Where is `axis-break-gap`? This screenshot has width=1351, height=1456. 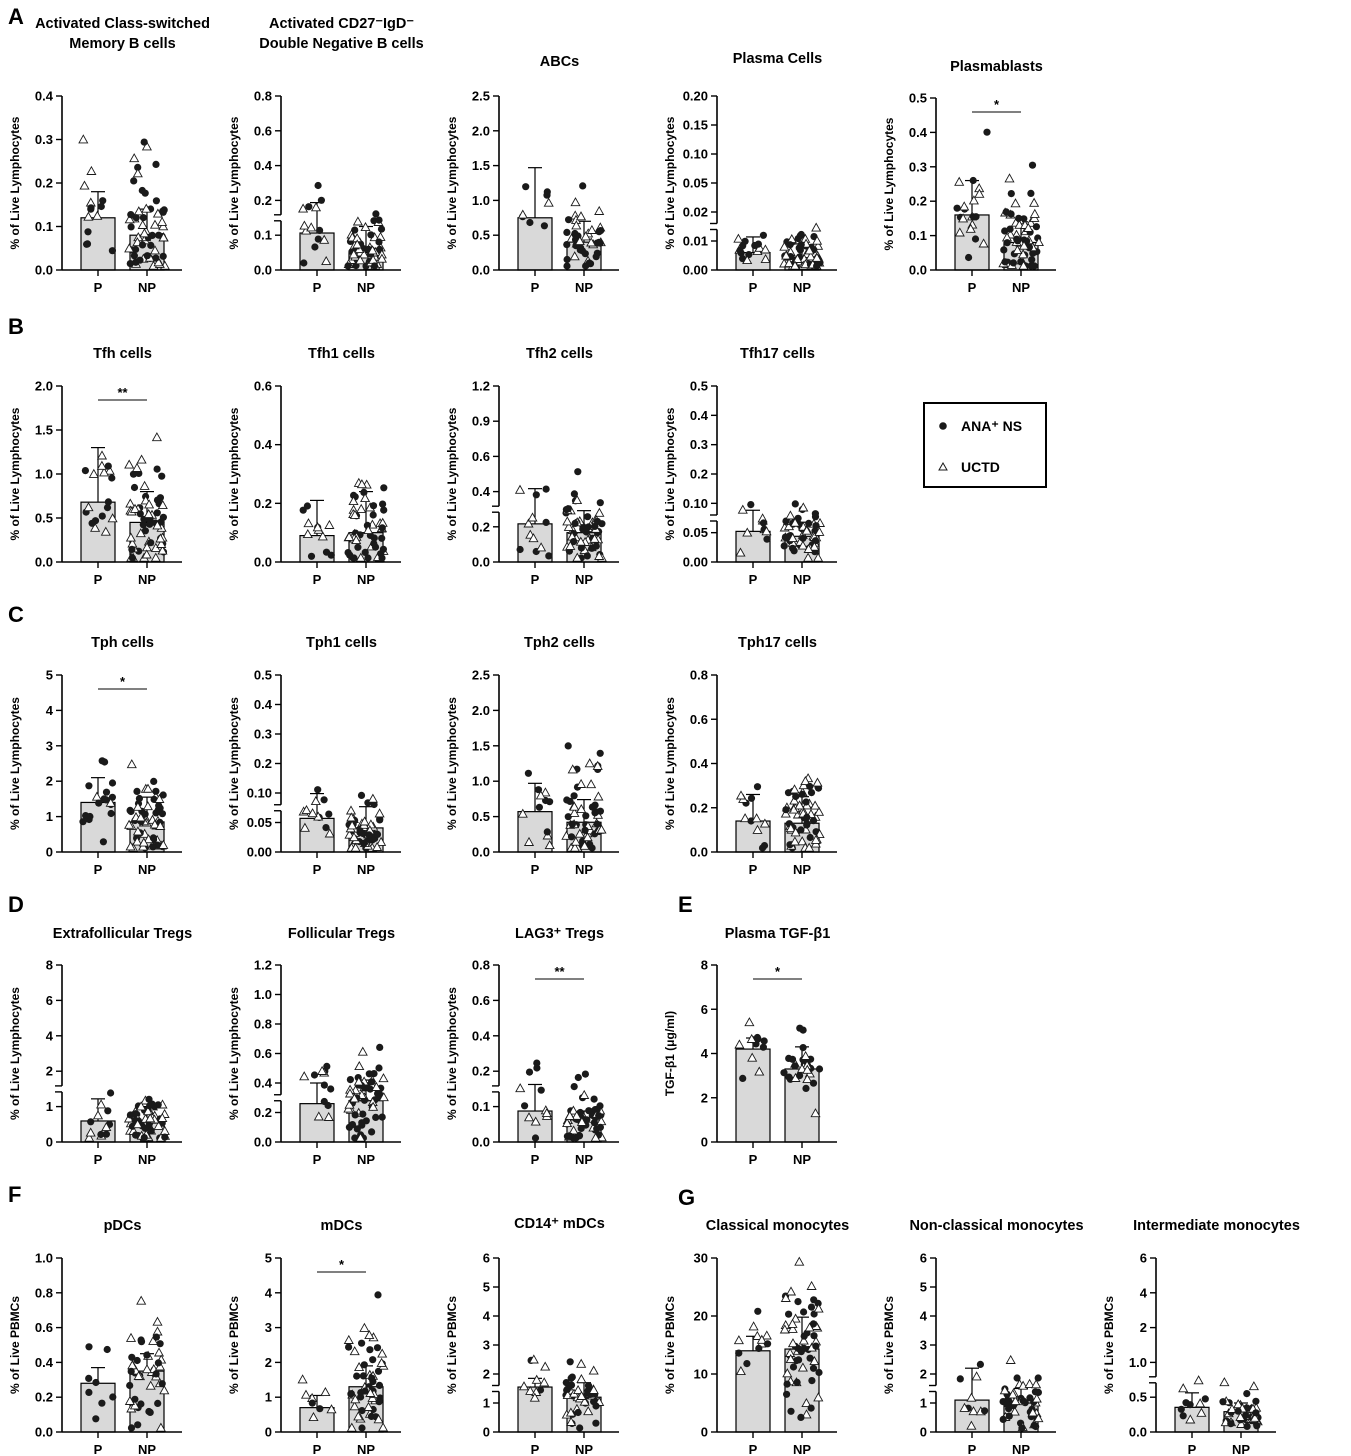
axis-break-gap is located at coordinates (62, 1088).